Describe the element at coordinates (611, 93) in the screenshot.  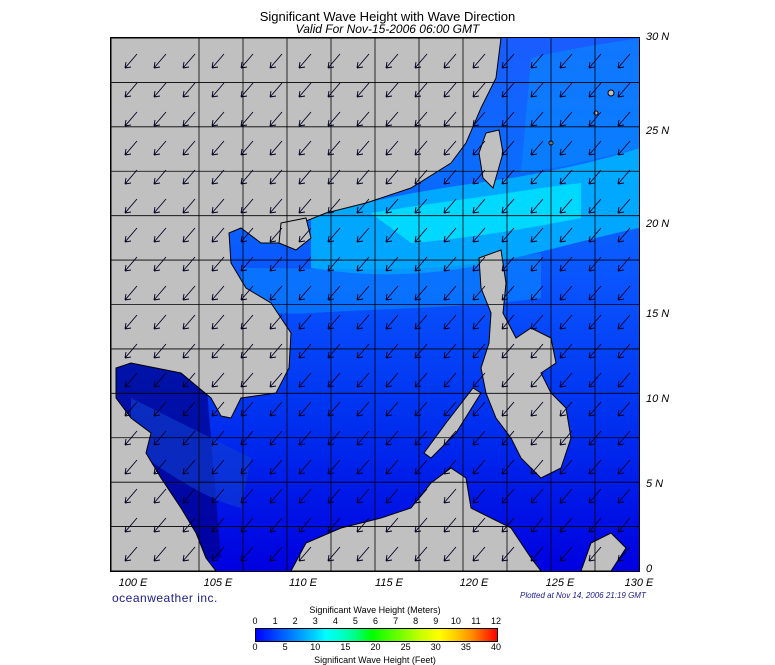
I see `ryukyu-island` at that location.